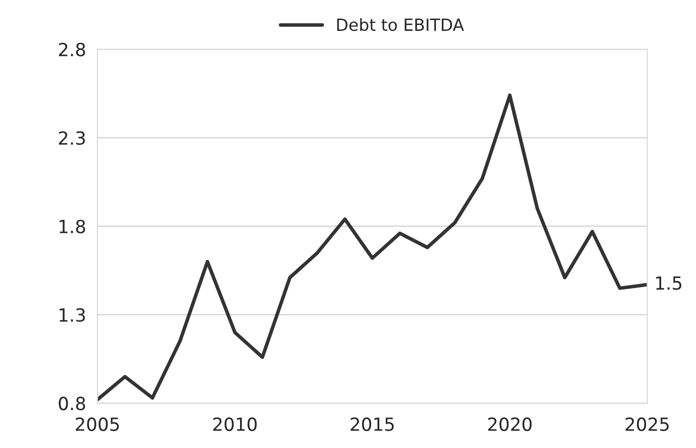 The height and width of the screenshot is (448, 696). What do you see at coordinates (72, 315) in the screenshot?
I see `y-tick-label: 1.3` at bounding box center [72, 315].